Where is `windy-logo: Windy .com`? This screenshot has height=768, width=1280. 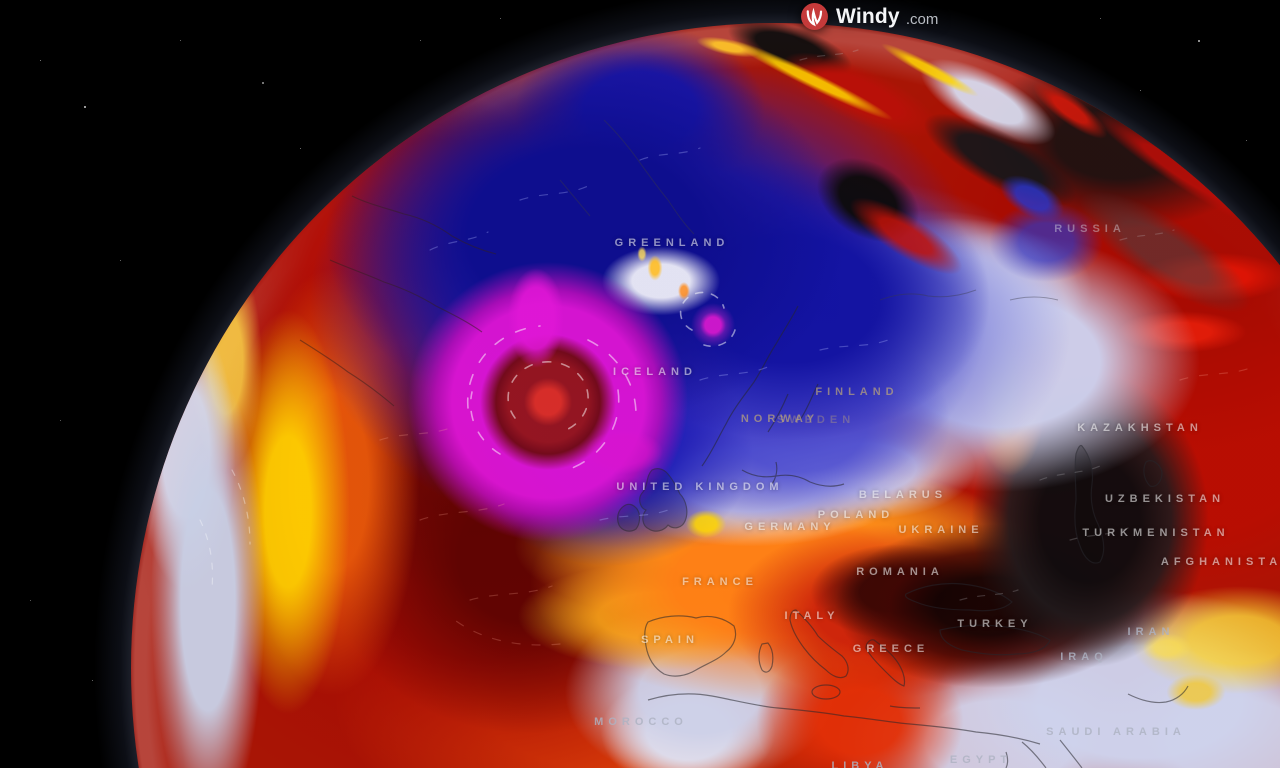
windy-logo: Windy .com is located at coordinates (869, 16).